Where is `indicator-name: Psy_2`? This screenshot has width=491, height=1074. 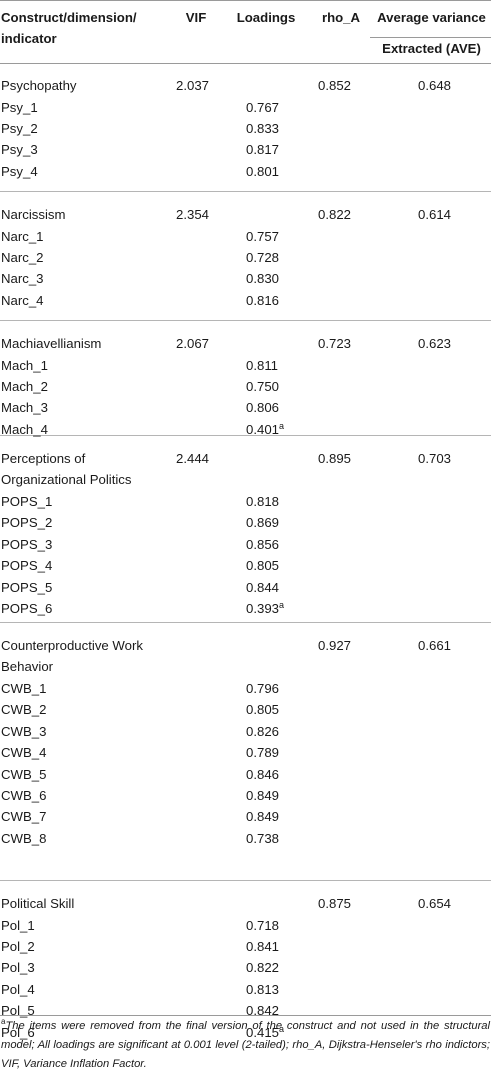 indicator-name: Psy_2 is located at coordinates (19, 128).